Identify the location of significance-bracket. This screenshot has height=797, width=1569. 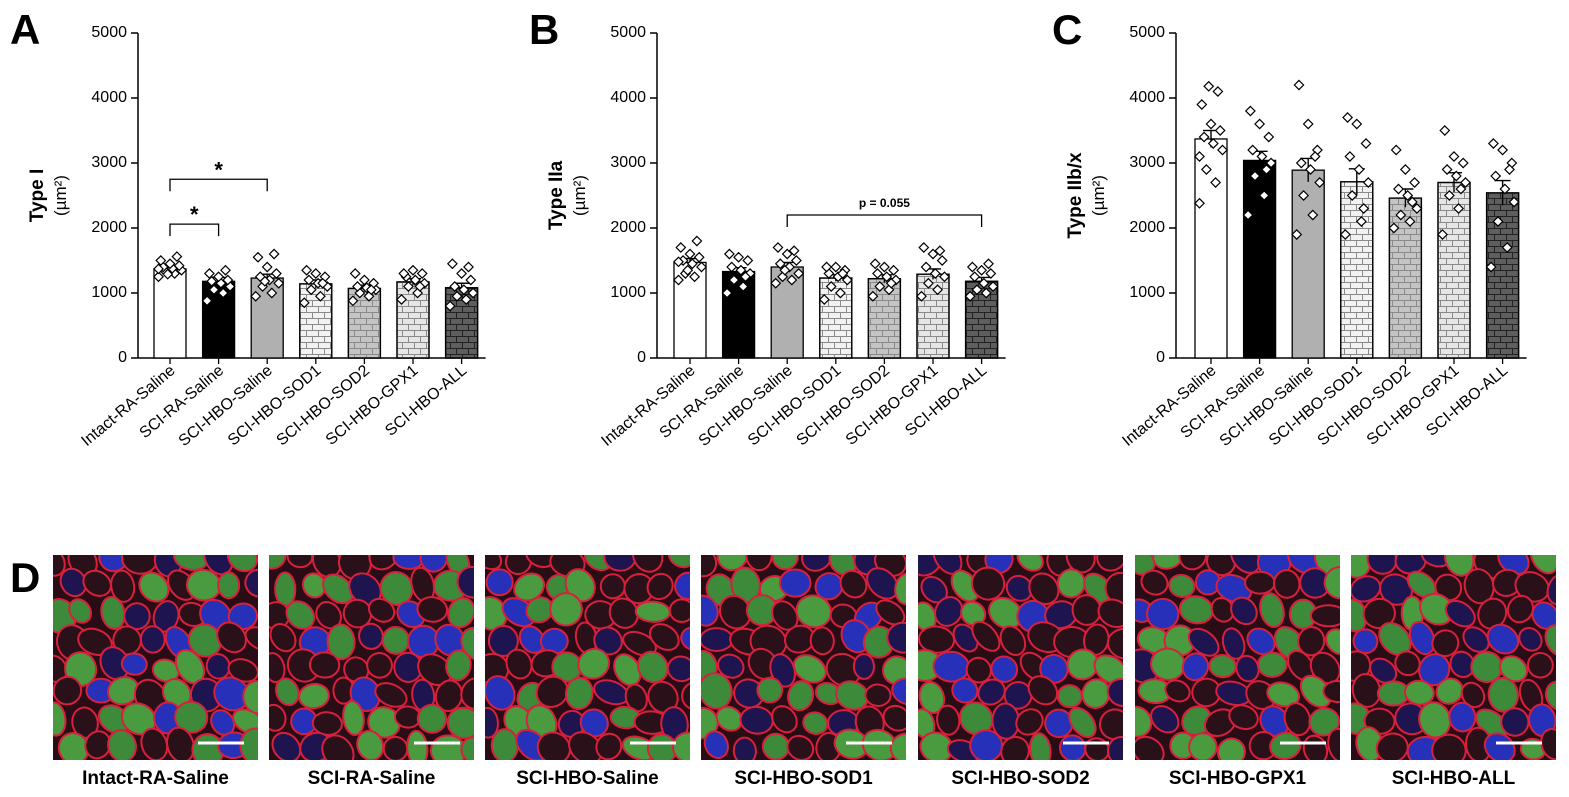
(194, 230).